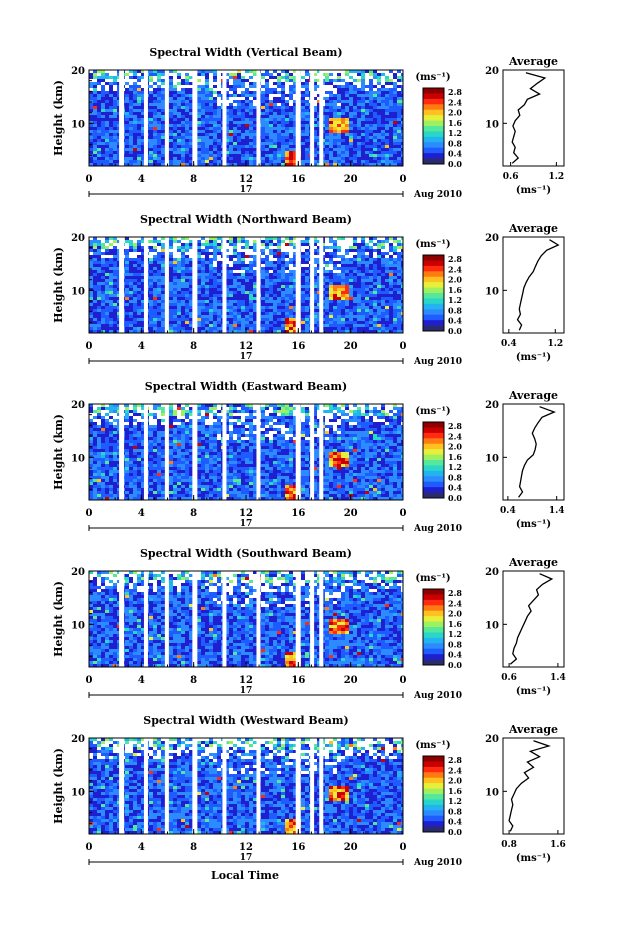  I want to click on heatmap-cells, so click(246, 118).